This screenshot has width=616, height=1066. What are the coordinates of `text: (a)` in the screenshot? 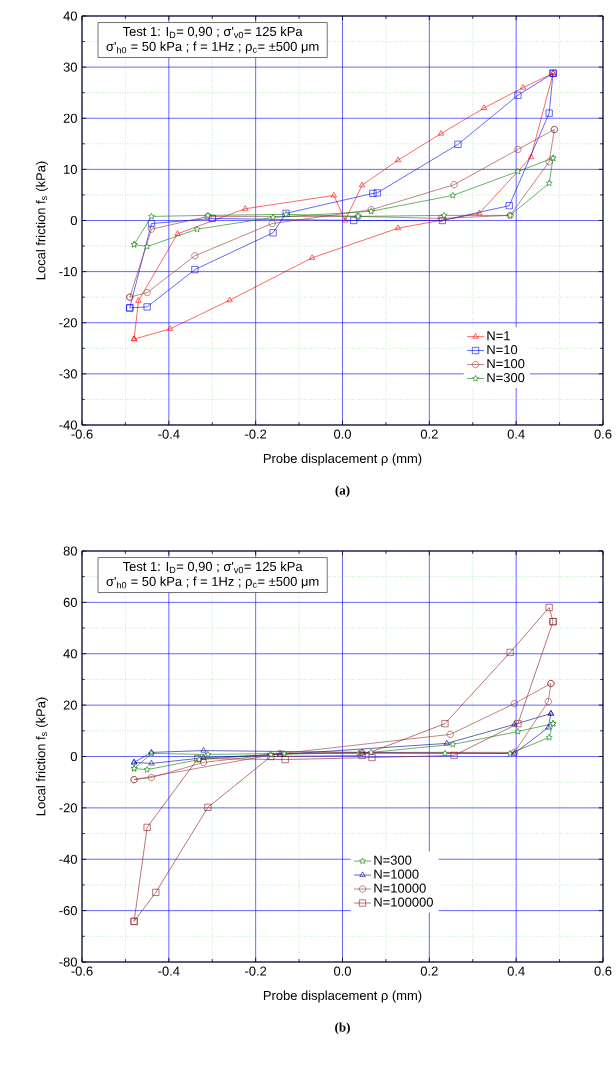 It's located at (342, 491).